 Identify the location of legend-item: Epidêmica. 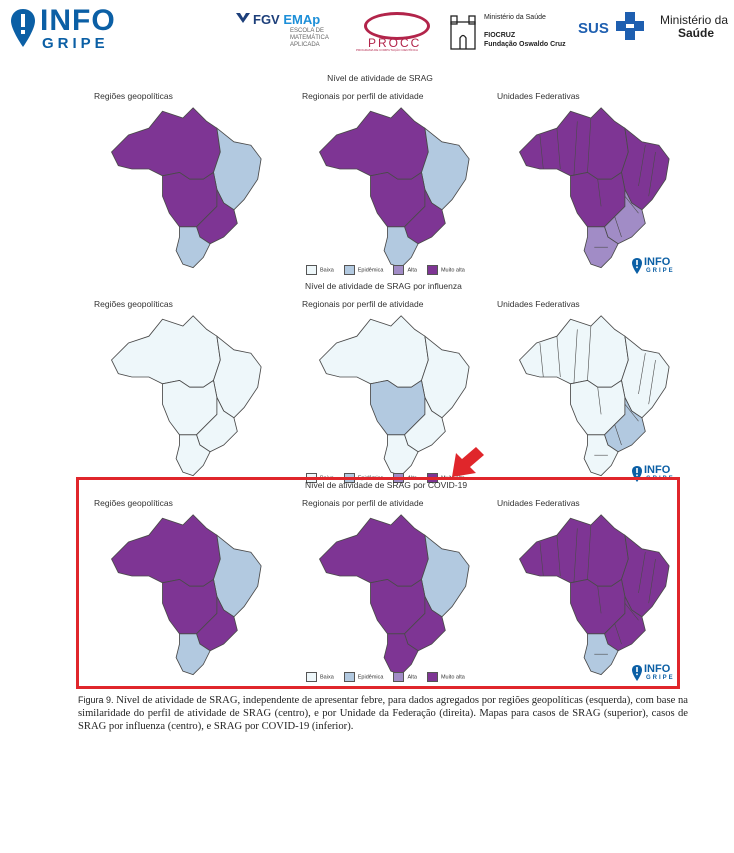
(363, 270).